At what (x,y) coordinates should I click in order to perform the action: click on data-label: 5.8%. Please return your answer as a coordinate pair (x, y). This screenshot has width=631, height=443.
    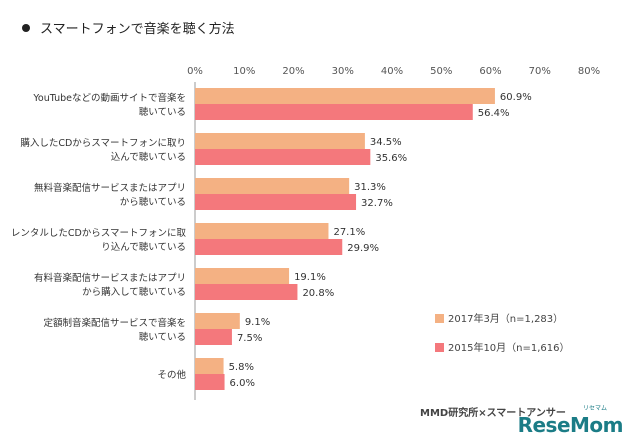
    Looking at the image, I should click on (241, 367).